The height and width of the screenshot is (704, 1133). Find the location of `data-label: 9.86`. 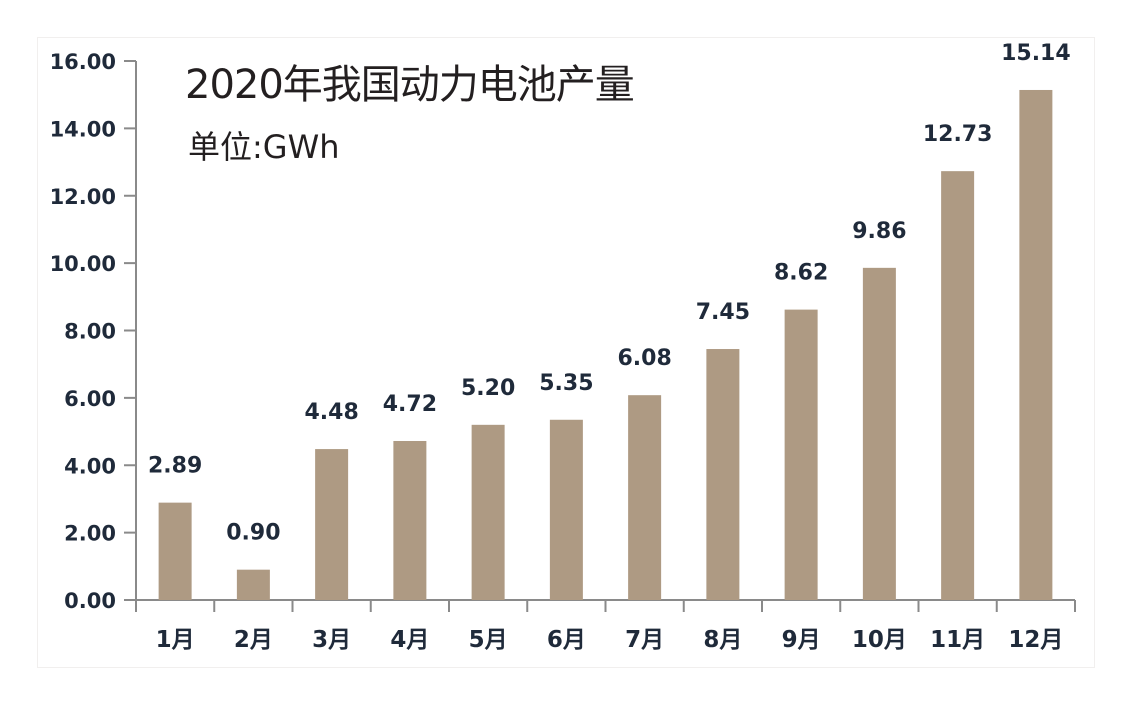

data-label: 9.86 is located at coordinates (879, 231).